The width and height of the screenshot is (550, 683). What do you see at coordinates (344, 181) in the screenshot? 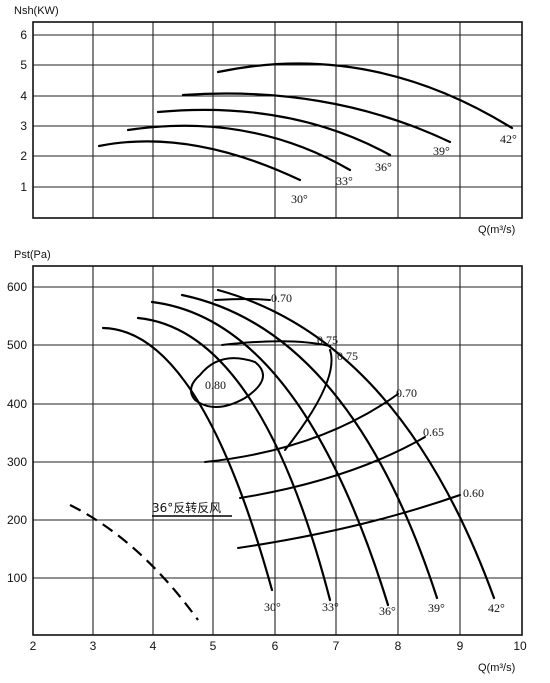
I see `power-series-label: 33°` at bounding box center [344, 181].